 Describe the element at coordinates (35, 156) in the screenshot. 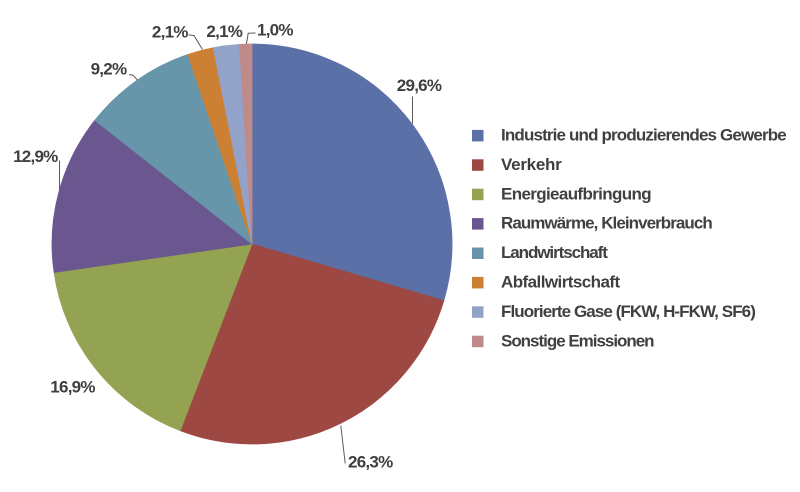

I see `svg-text: 12,9%` at that location.